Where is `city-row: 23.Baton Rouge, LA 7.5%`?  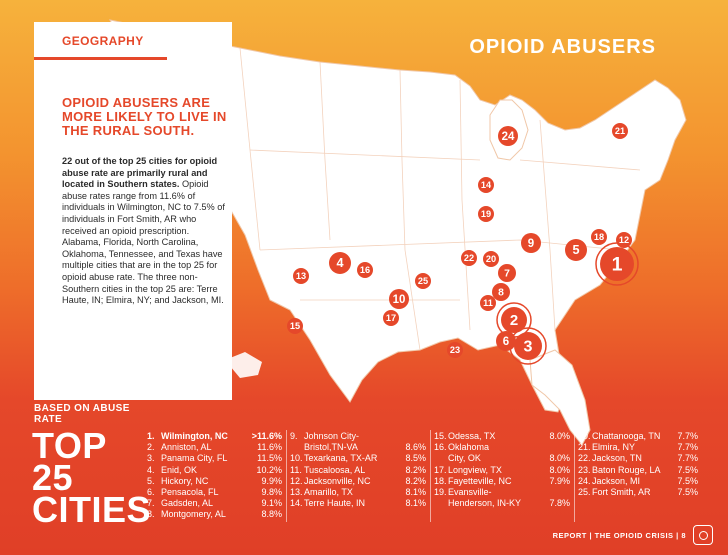
city-row: 23.Baton Rouge, LA 7.5% is located at coordinates (638, 470).